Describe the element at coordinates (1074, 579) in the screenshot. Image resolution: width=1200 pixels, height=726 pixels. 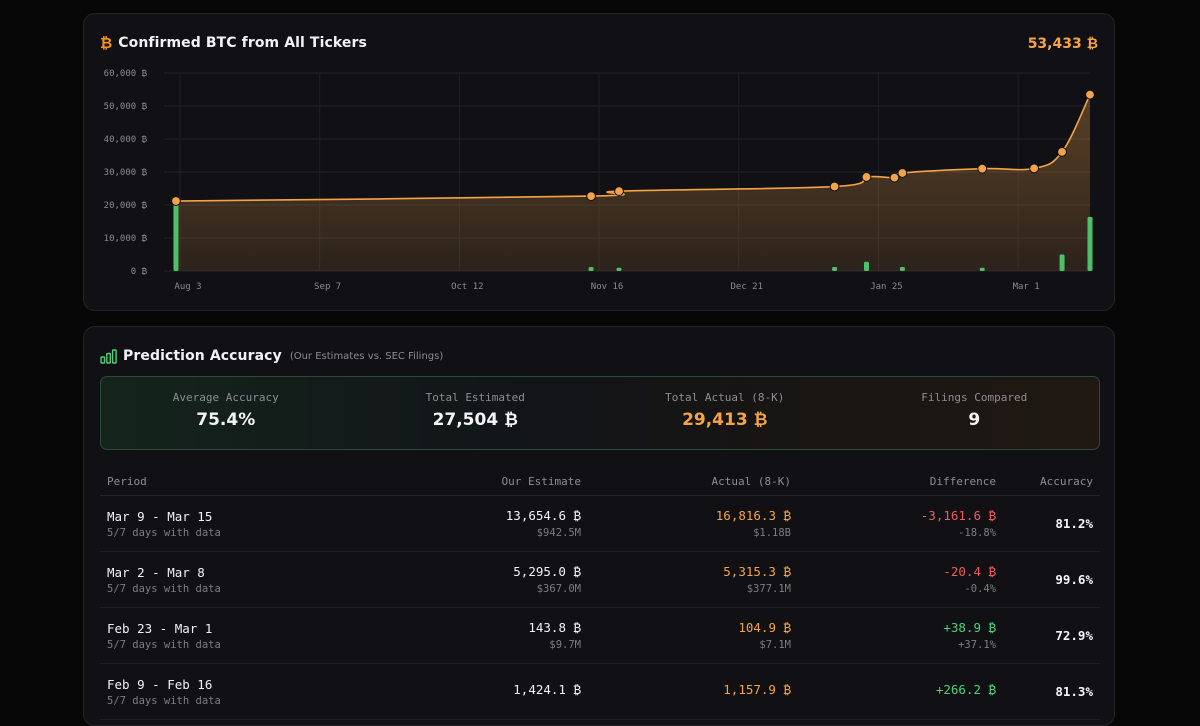
I see `accuracy-value: 99.6%` at that location.